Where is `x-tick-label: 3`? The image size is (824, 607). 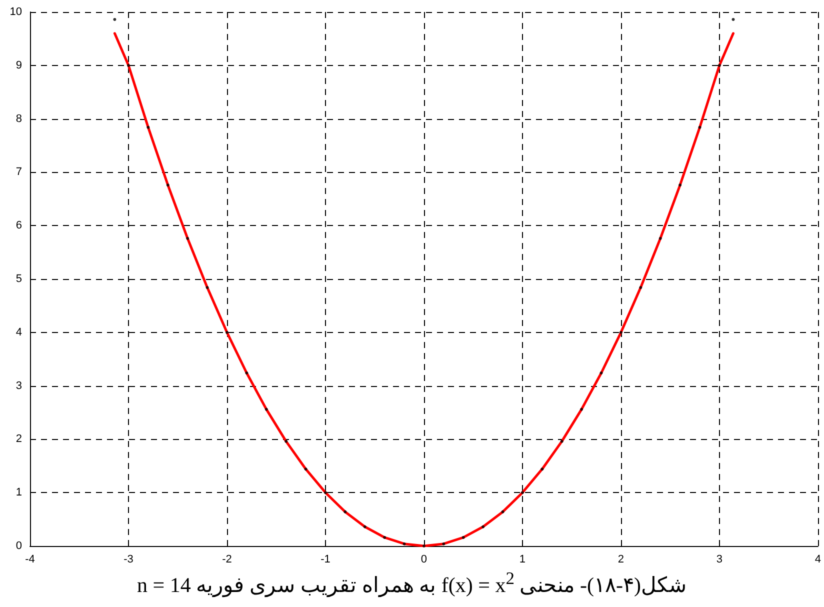
x-tick-label: 3 is located at coordinates (719, 560).